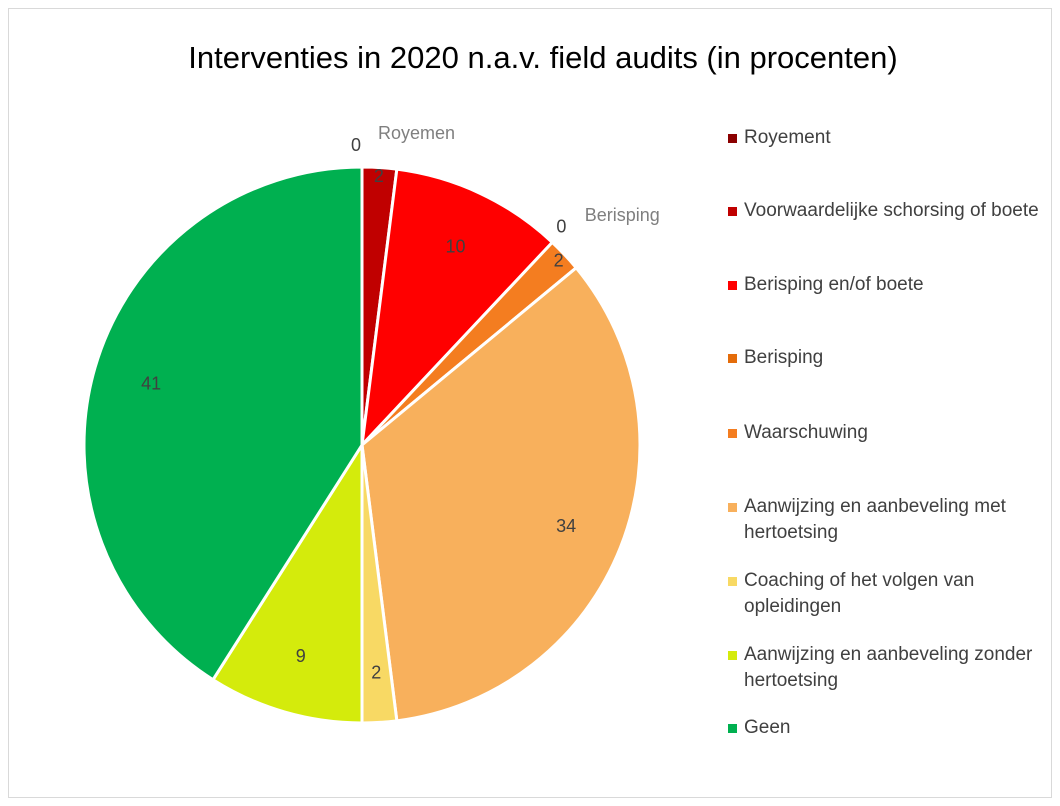 This screenshot has height=806, width=1060. What do you see at coordinates (784, 357) in the screenshot?
I see `legend-label: Berisping` at bounding box center [784, 357].